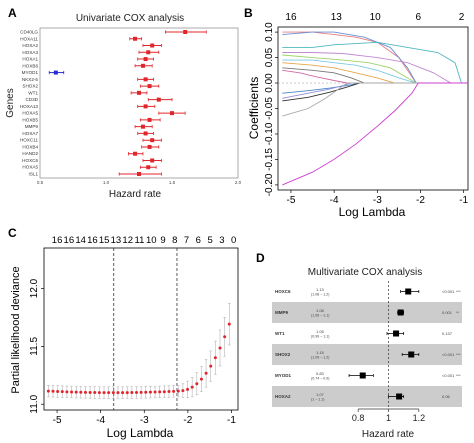 This screenshot has height=443, width=474. I want to click on a-gene-label: HOXB6, so click(30, 65).